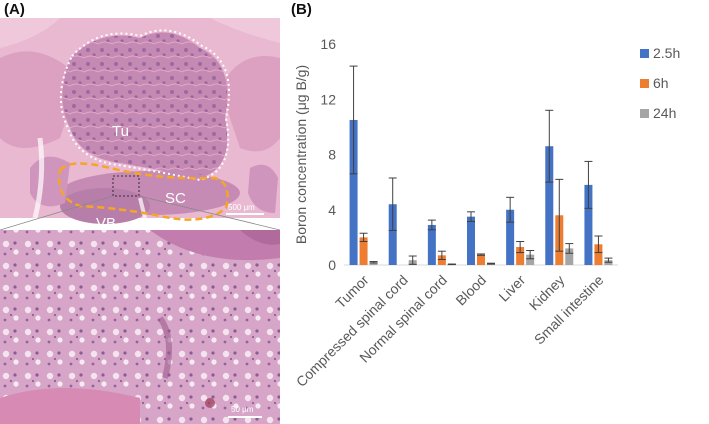 The width and height of the screenshot is (709, 424). I want to click on zoom-line-left, so click(57, 213).